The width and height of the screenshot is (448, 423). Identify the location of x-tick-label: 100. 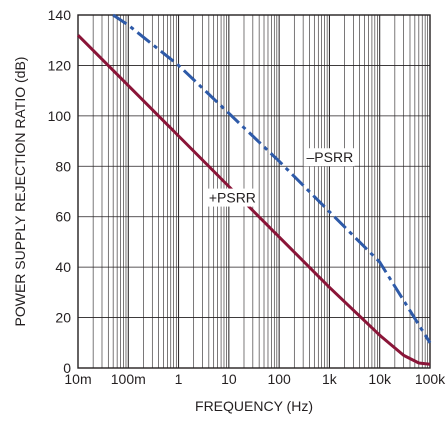
(279, 379).